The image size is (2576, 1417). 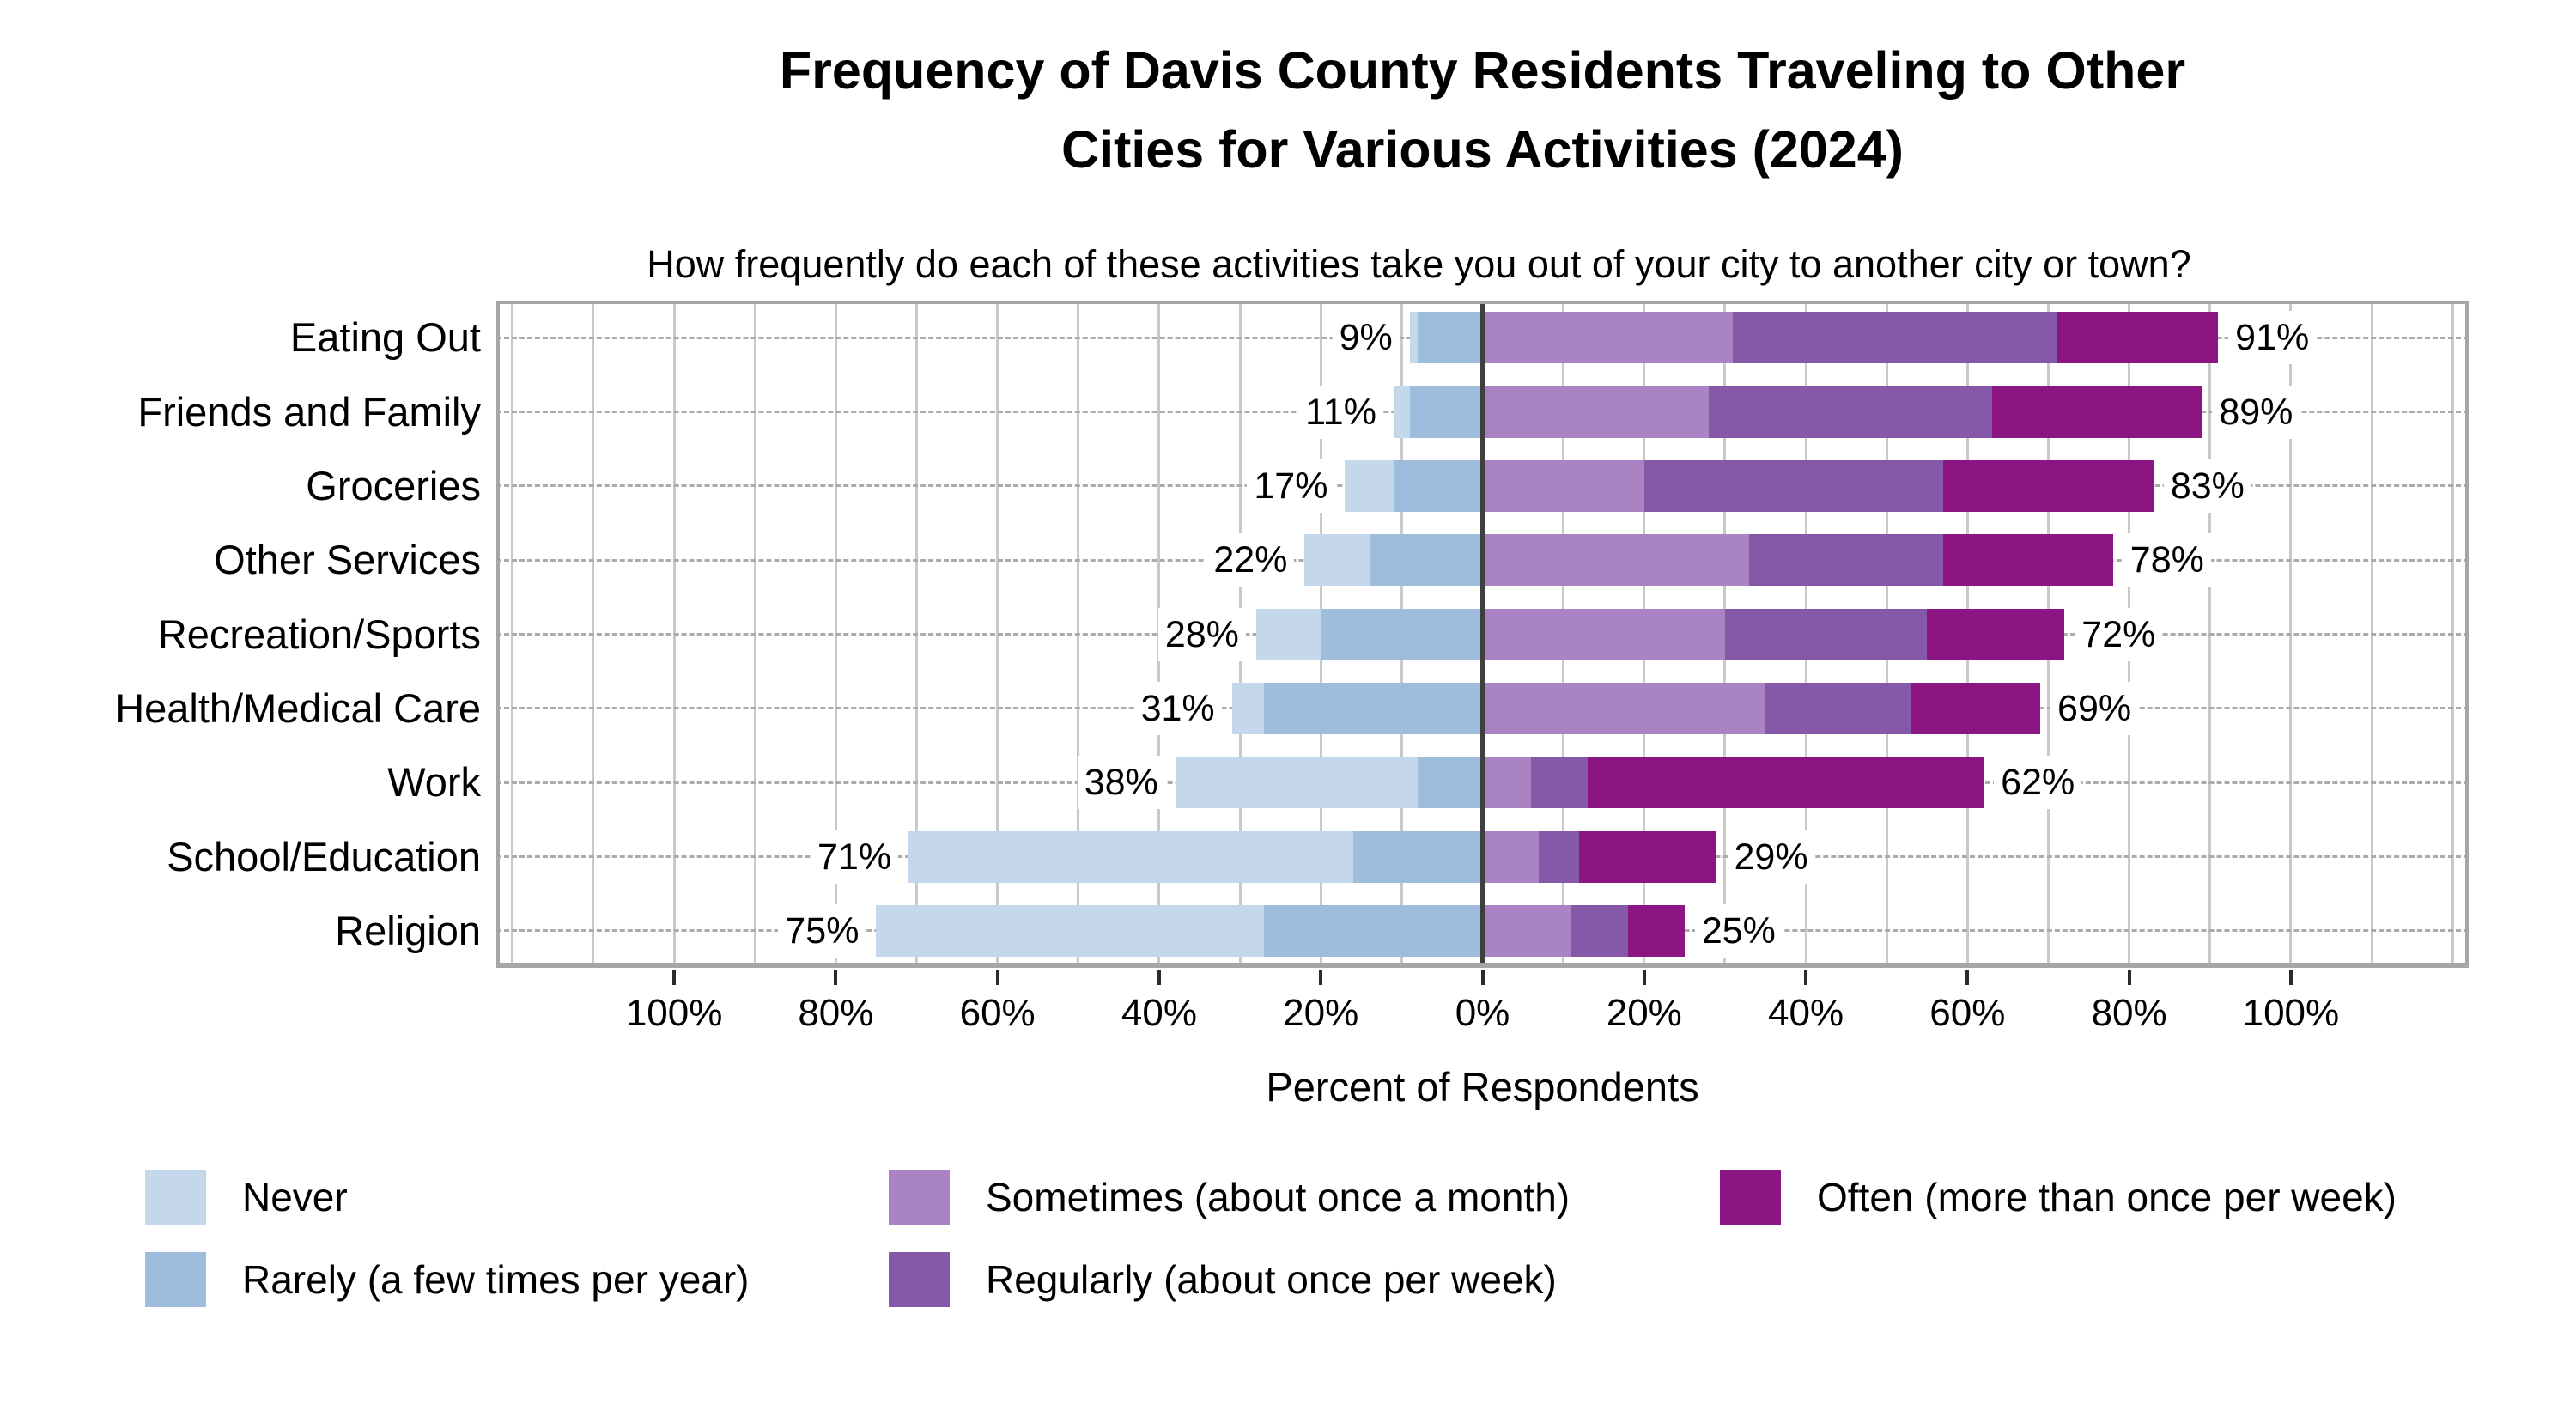 What do you see at coordinates (997, 977) in the screenshot?
I see `x-tick--60` at bounding box center [997, 977].